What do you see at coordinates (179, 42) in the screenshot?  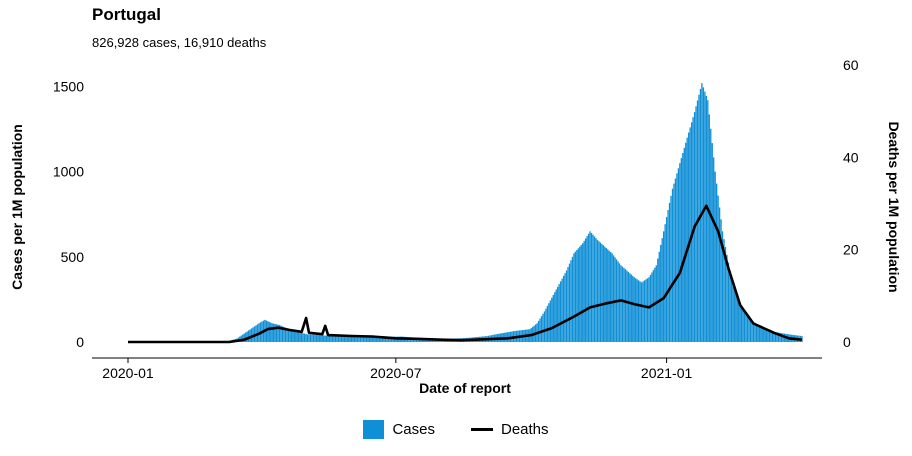 I see `chart-subtitle: 826,928 cases, 16,910 deaths` at bounding box center [179, 42].